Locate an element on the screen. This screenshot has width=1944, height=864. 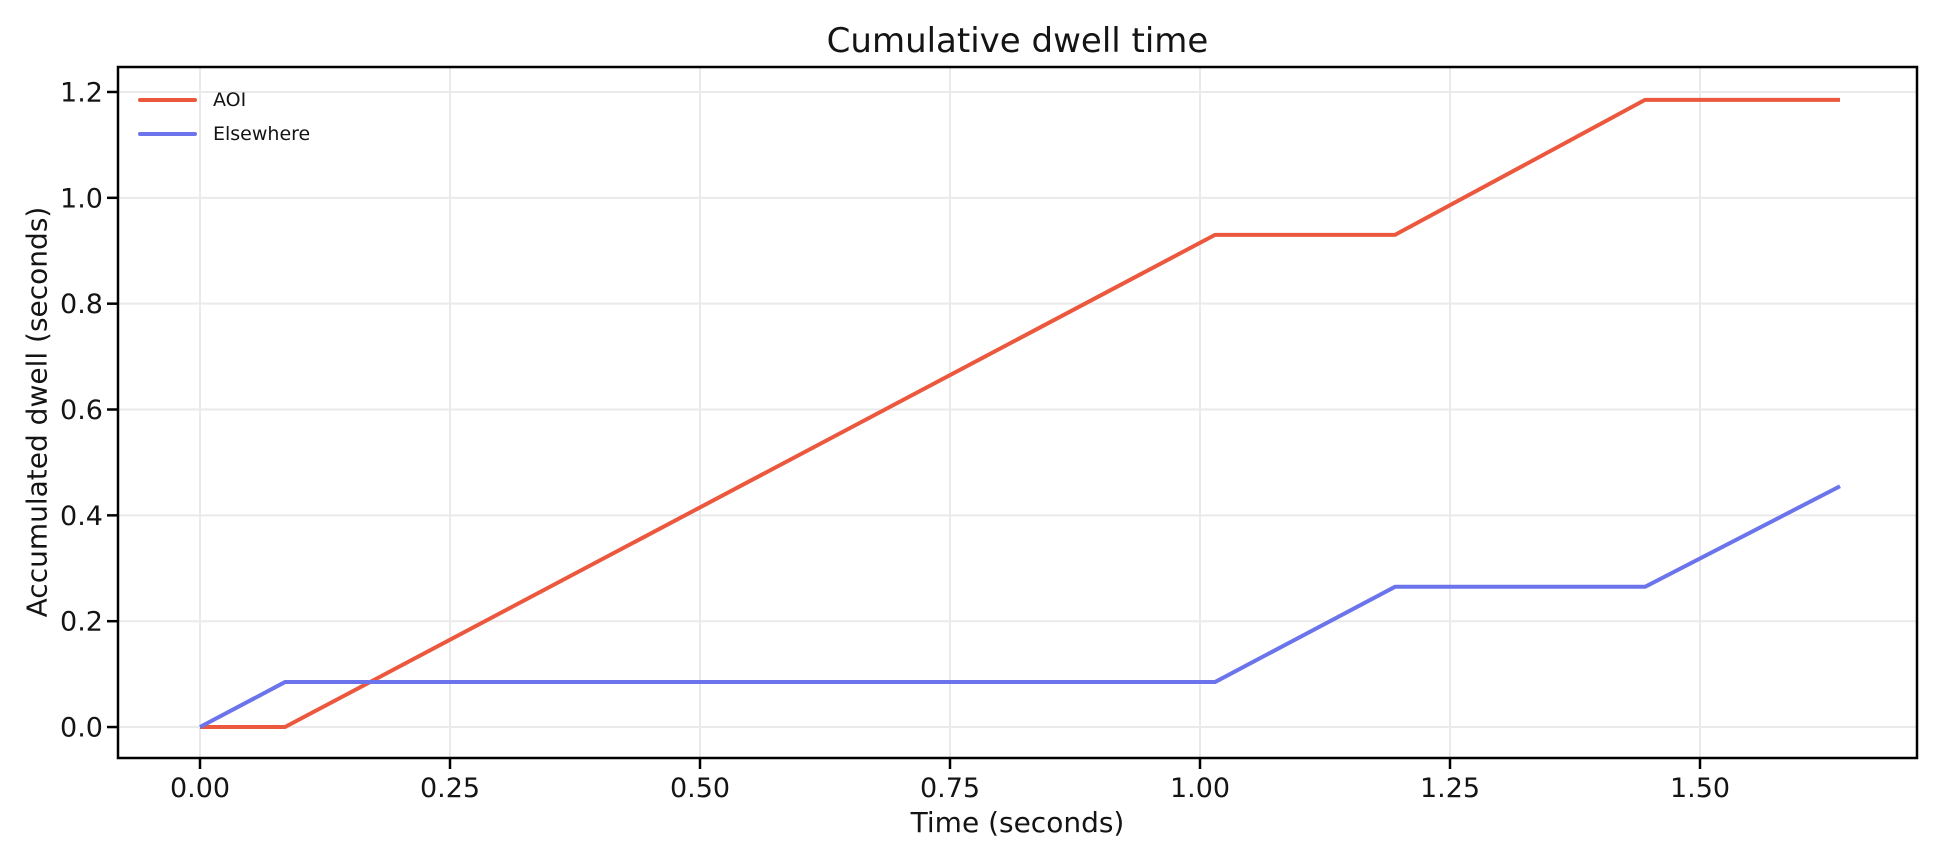
x-tick-label: 0.25 is located at coordinates (450, 788).